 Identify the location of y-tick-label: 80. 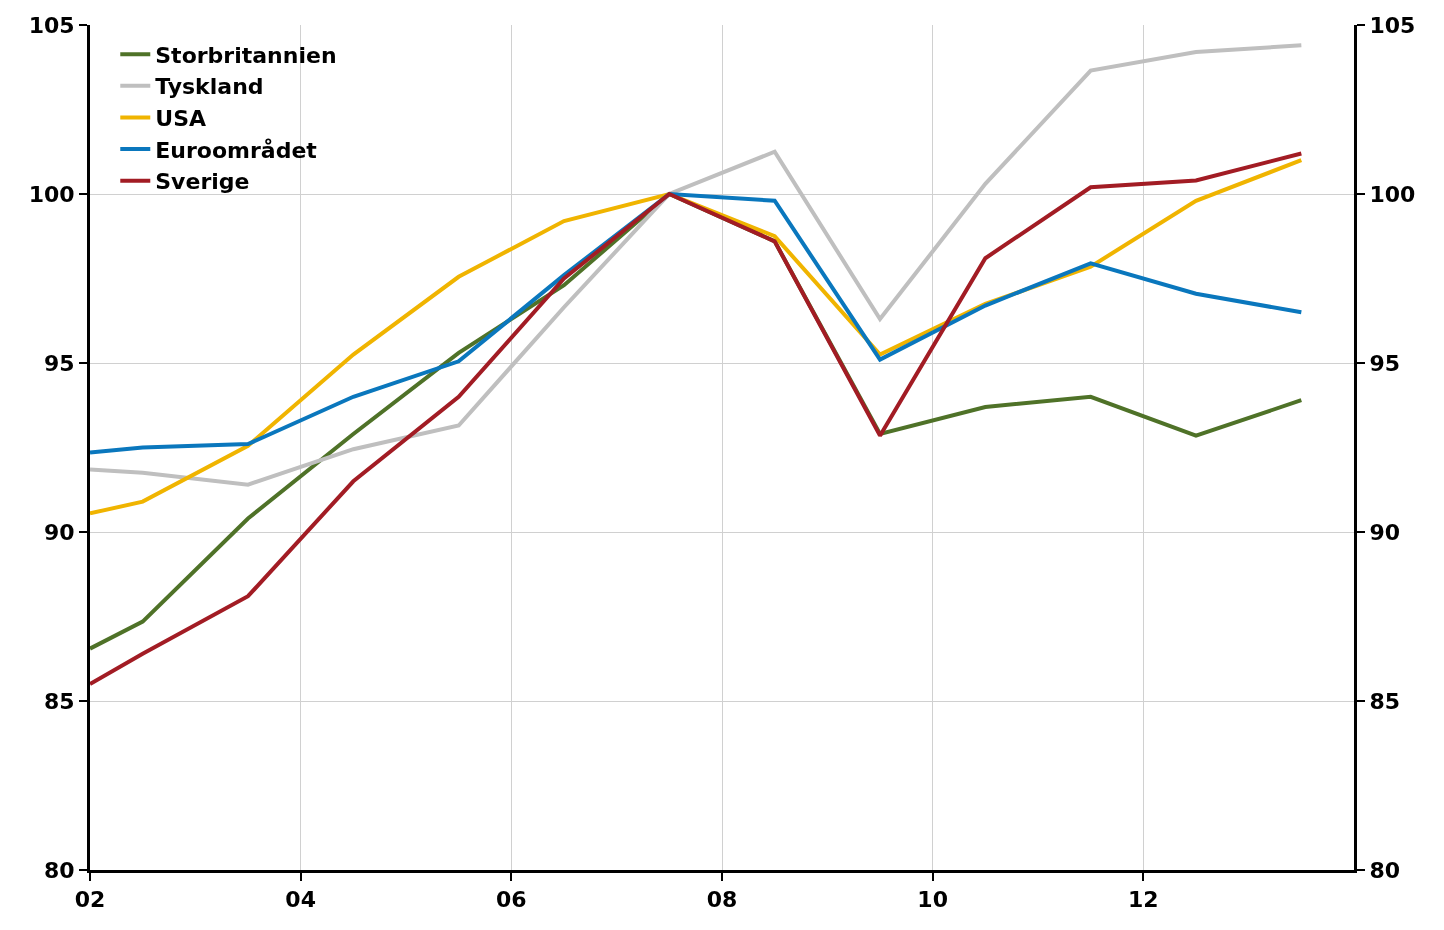
(59, 870).